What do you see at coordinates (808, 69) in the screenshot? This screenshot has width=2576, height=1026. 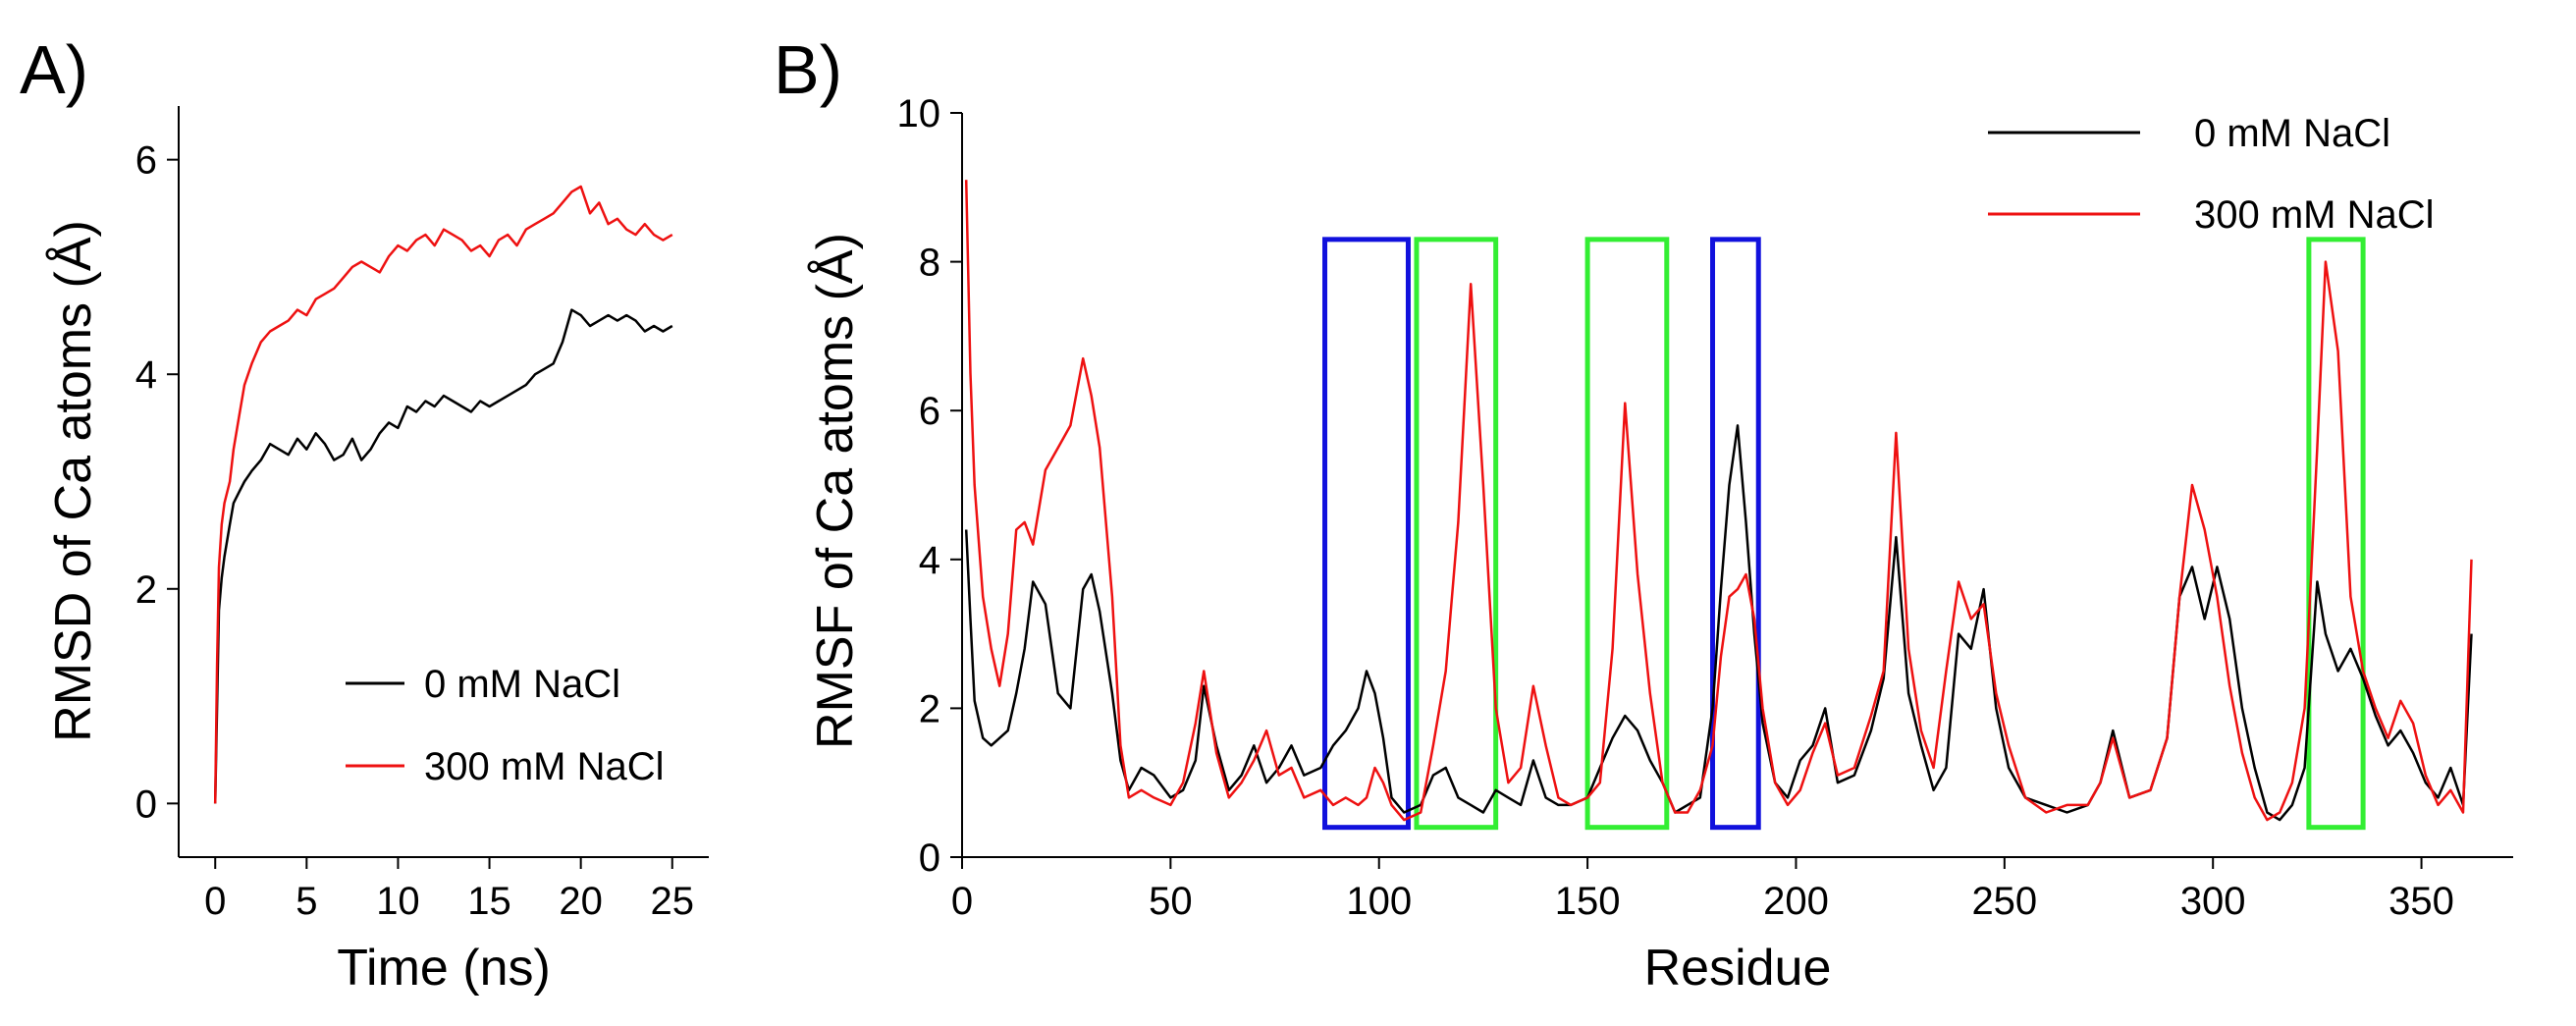 I see `panel-b-label: B)` at bounding box center [808, 69].